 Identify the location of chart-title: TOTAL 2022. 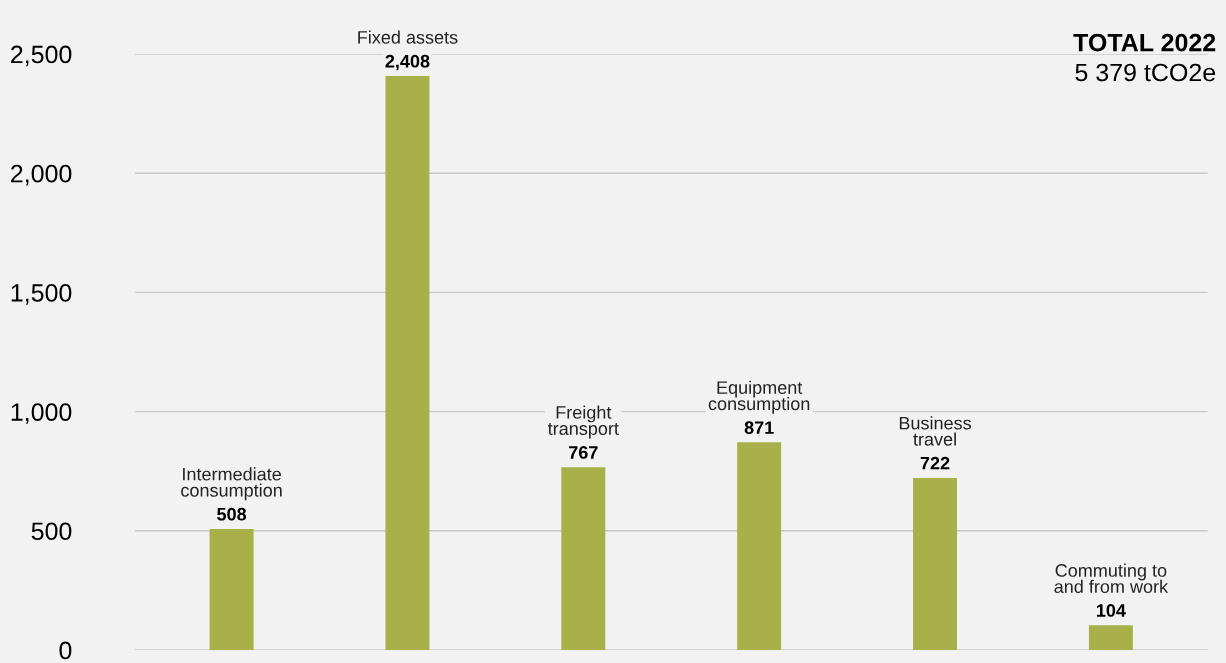
(1144, 42).